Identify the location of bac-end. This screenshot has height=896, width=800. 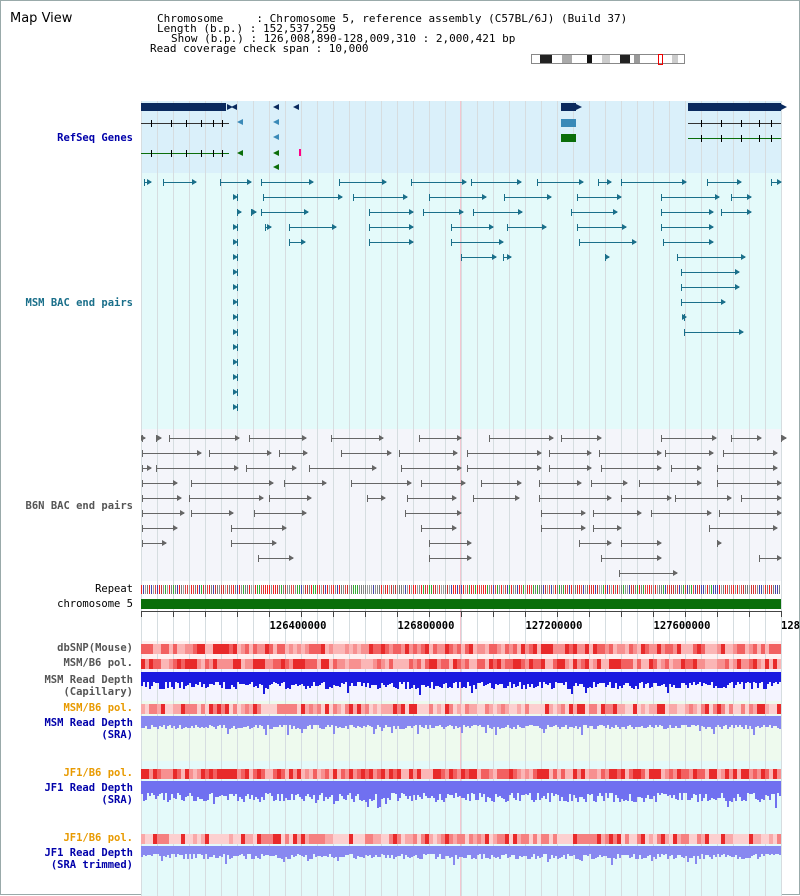
(471, 182).